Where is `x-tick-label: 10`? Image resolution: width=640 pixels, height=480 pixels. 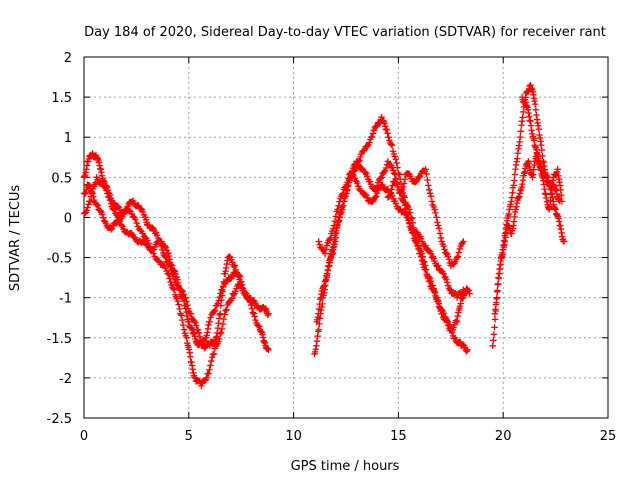 x-tick-label: 10 is located at coordinates (293, 436).